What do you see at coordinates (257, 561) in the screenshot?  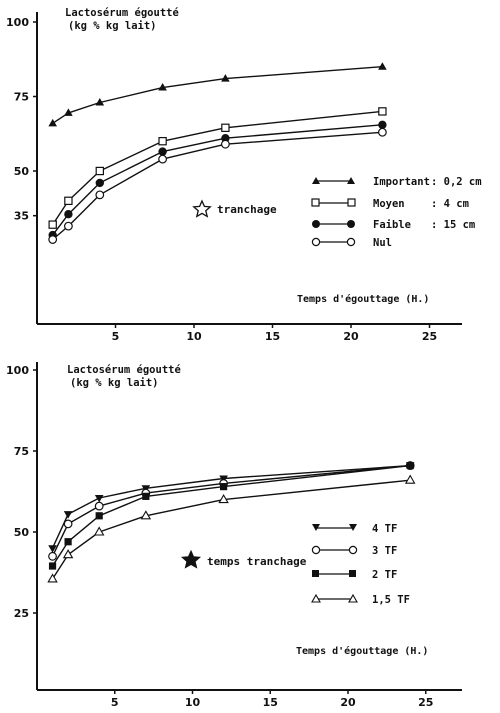 I see `bottom-annotation-label: temps tranchage` at bounding box center [257, 561].